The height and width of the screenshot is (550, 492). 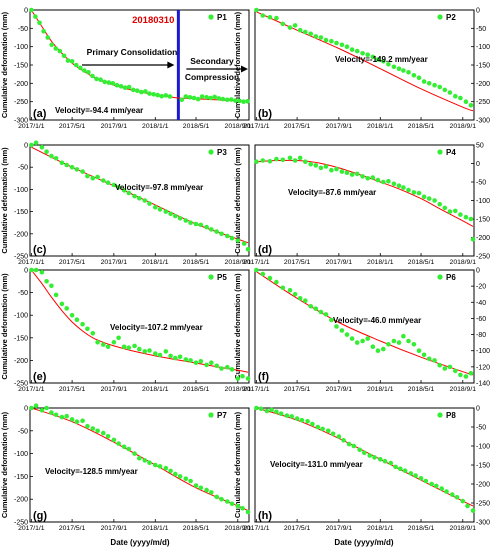 What do you see at coordinates (316, 464) in the screenshot?
I see `velocity-label: Velocity=-131.0 mm/year` at bounding box center [316, 464].